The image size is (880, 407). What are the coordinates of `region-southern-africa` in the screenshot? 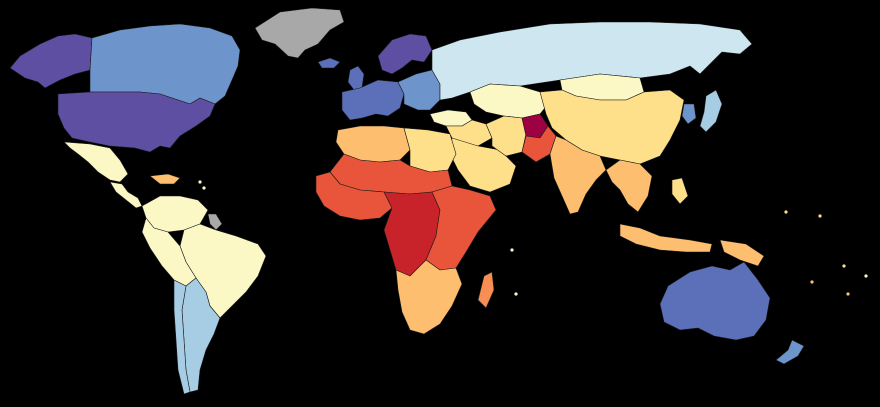 It's located at (429, 297).